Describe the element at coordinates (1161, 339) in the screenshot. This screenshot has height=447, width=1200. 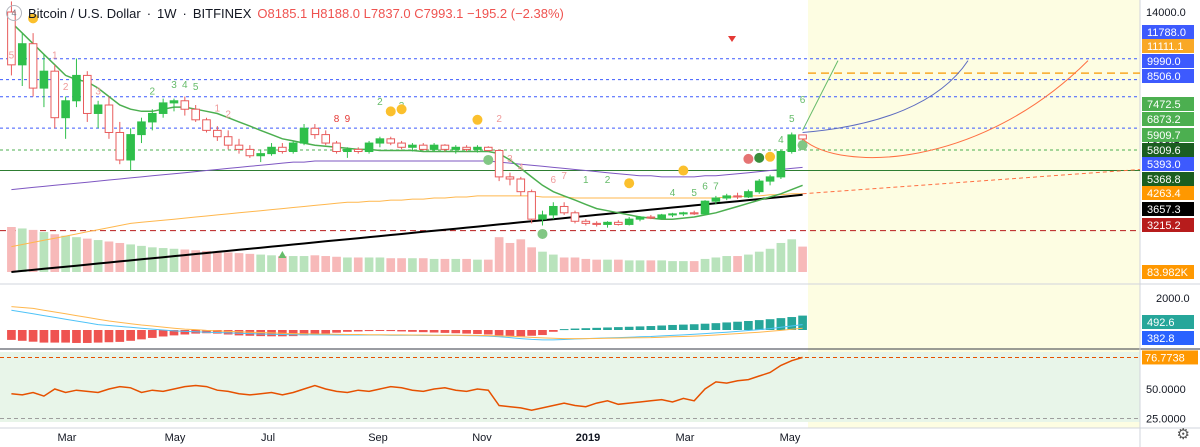
I see `macd-tag-label: 382.8` at that location.